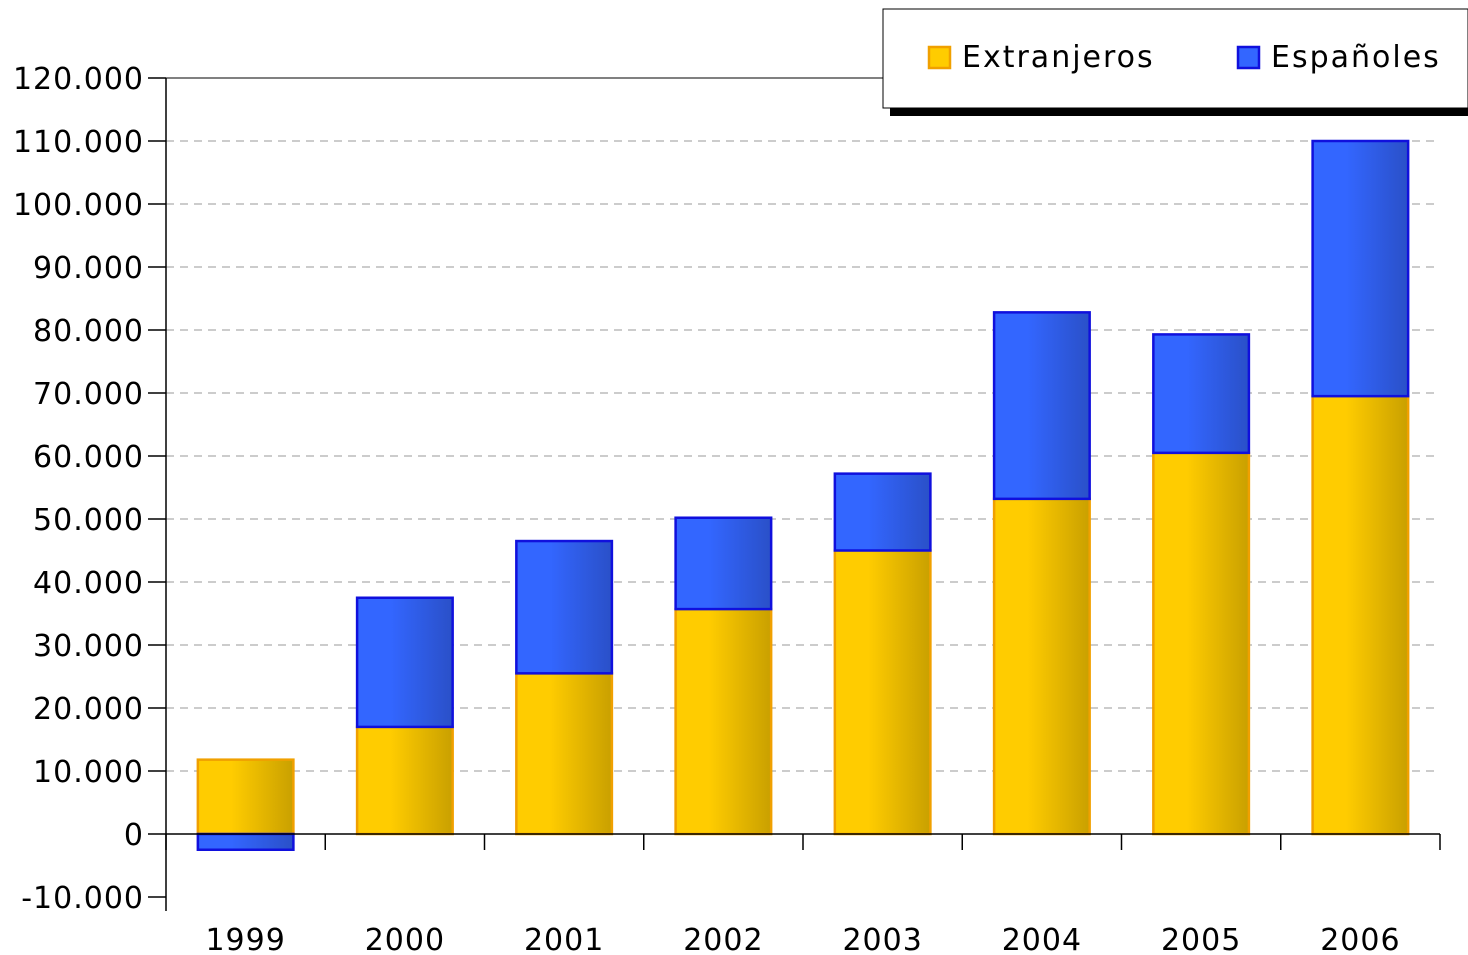 The image size is (1468, 955). What do you see at coordinates (1360, 268) in the screenshot?
I see `bar-españoles-2006` at bounding box center [1360, 268].